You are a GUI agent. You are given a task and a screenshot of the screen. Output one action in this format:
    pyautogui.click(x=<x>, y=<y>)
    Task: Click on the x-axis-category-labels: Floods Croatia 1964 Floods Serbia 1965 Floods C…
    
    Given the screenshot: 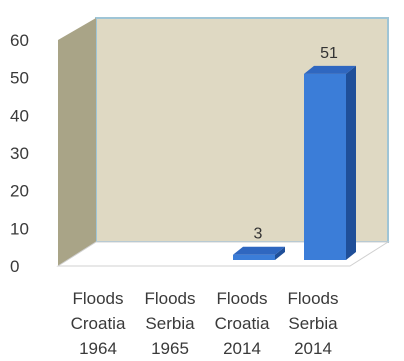 What is the action you would take?
    pyautogui.click(x=205, y=323)
    